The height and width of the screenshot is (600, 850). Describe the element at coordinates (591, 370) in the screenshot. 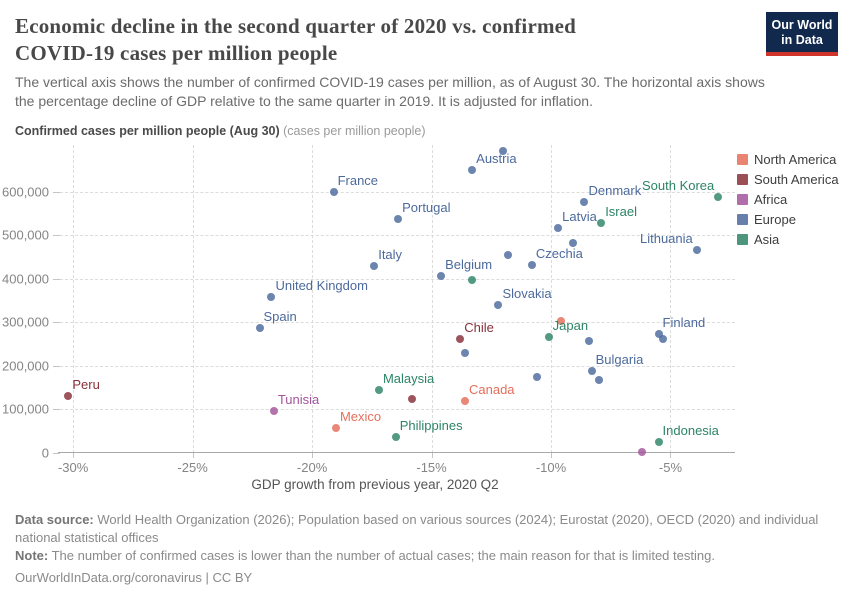

I see `data-point-bulgaria` at that location.